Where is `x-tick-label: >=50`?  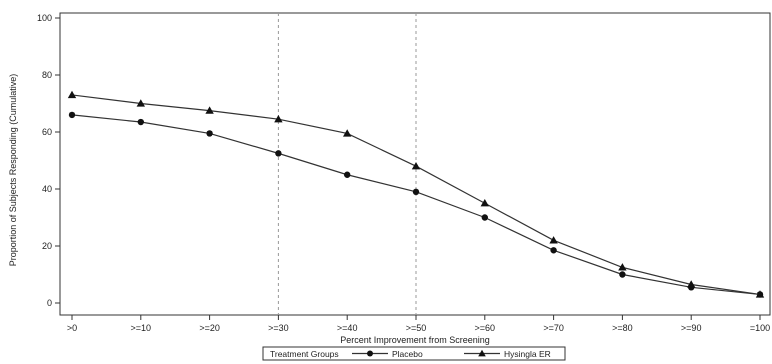 x-tick-label: >=50 is located at coordinates (416, 328).